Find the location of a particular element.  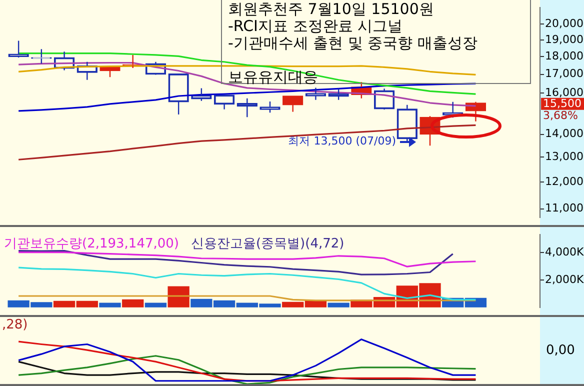

series-label: 신용잔고율(종목별)(4,72) is located at coordinates (267, 244).